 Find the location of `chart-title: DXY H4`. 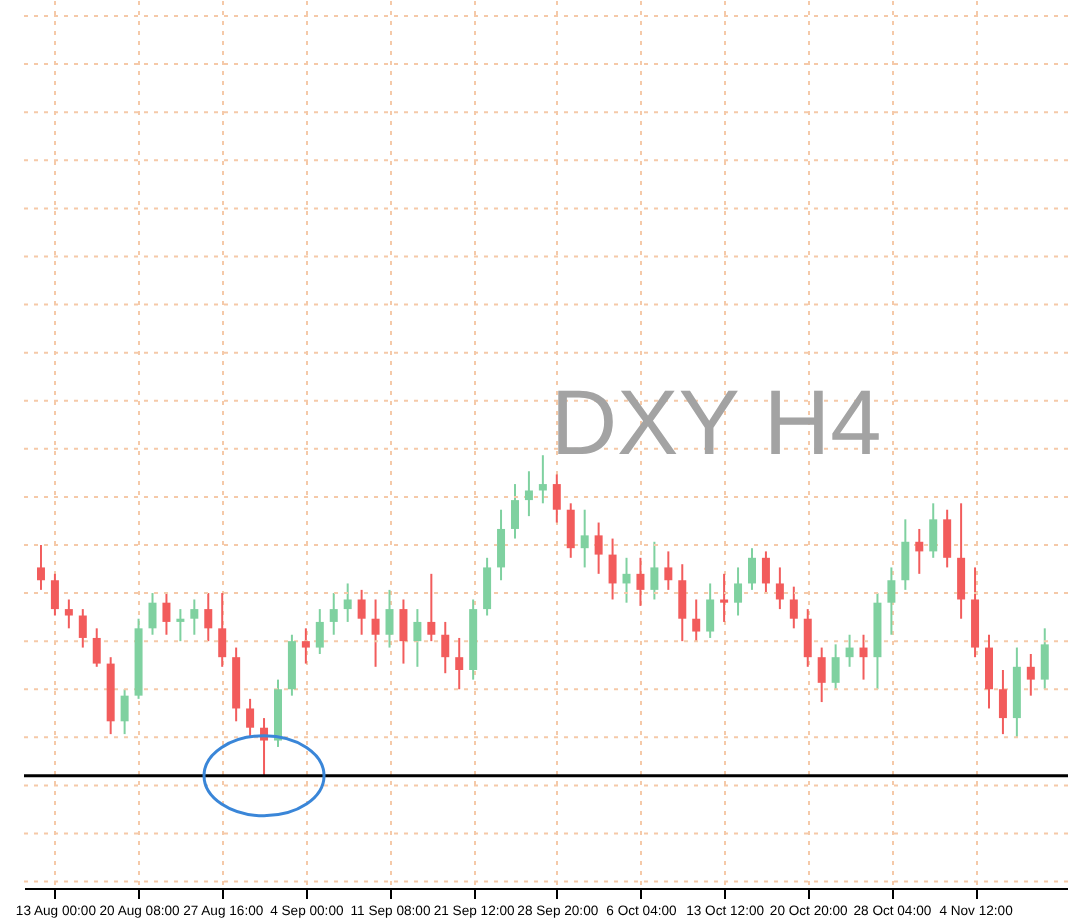

chart-title: DXY H4 is located at coordinates (716, 422).